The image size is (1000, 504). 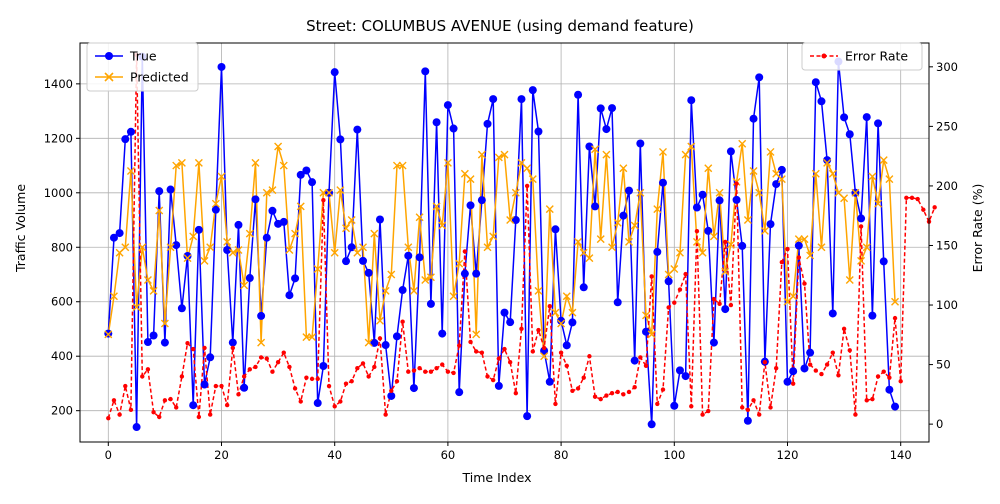 I want to click on x-tick-label: 100, so click(x=674, y=455).